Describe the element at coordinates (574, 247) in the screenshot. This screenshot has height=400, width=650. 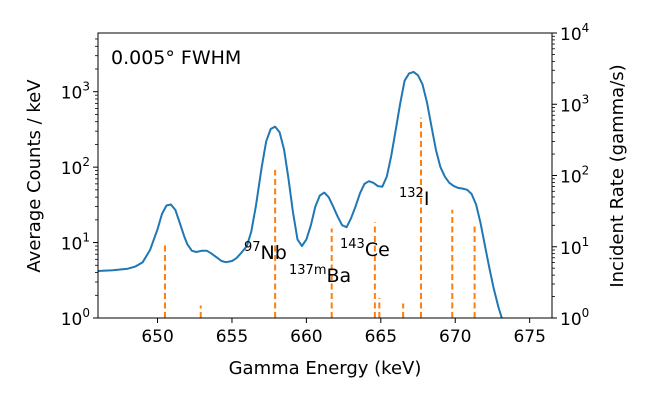
I see `y-right-tick-label-10: 10¹` at that location.